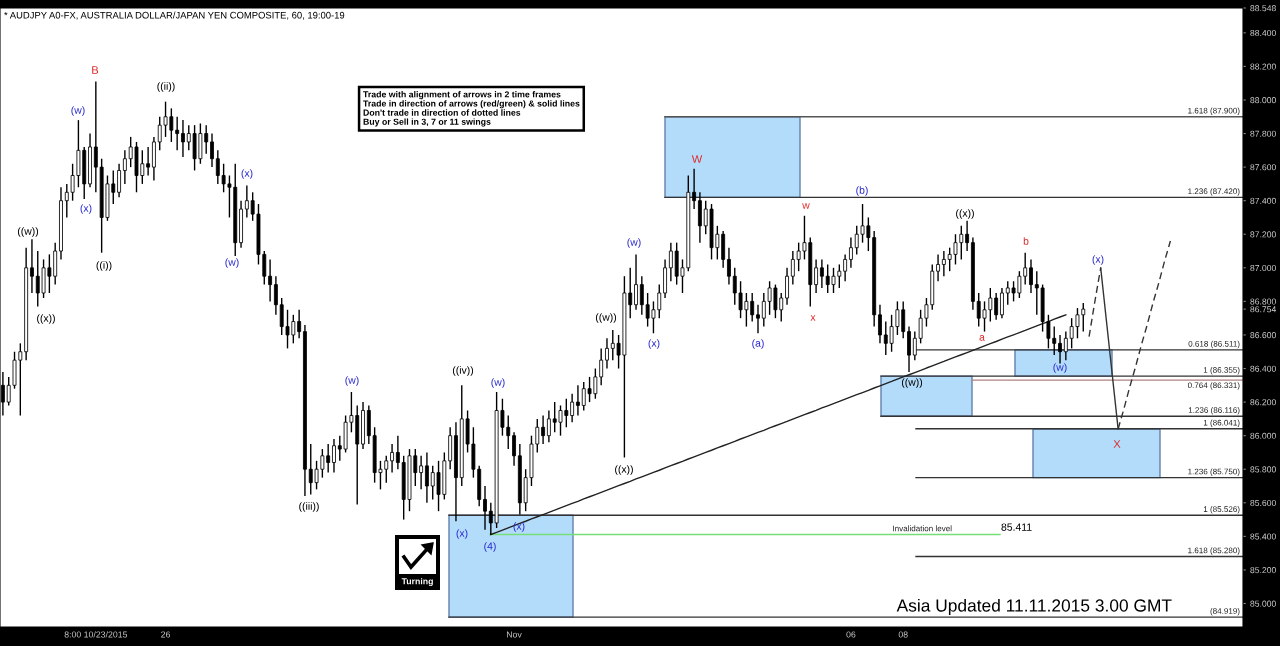 The height and width of the screenshot is (646, 1280). I want to click on ref-line-label: 0.764 (86.331), so click(1213, 386).